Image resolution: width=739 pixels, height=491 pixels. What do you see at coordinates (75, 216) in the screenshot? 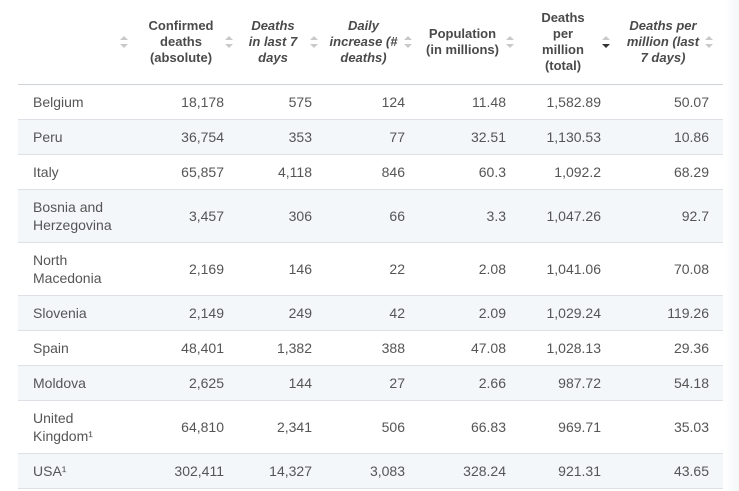
I see `country-cell: Bosnia and Herzegovina` at bounding box center [75, 216].